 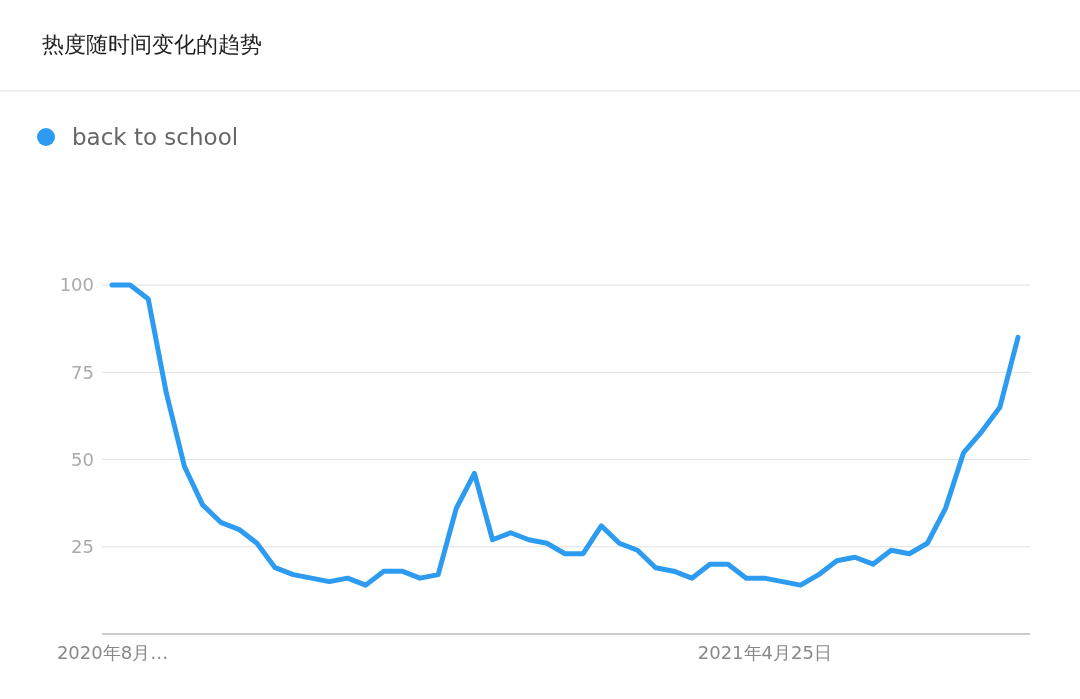 I want to click on chart-title: 热度随时间变化的趋势, so click(x=152, y=44).